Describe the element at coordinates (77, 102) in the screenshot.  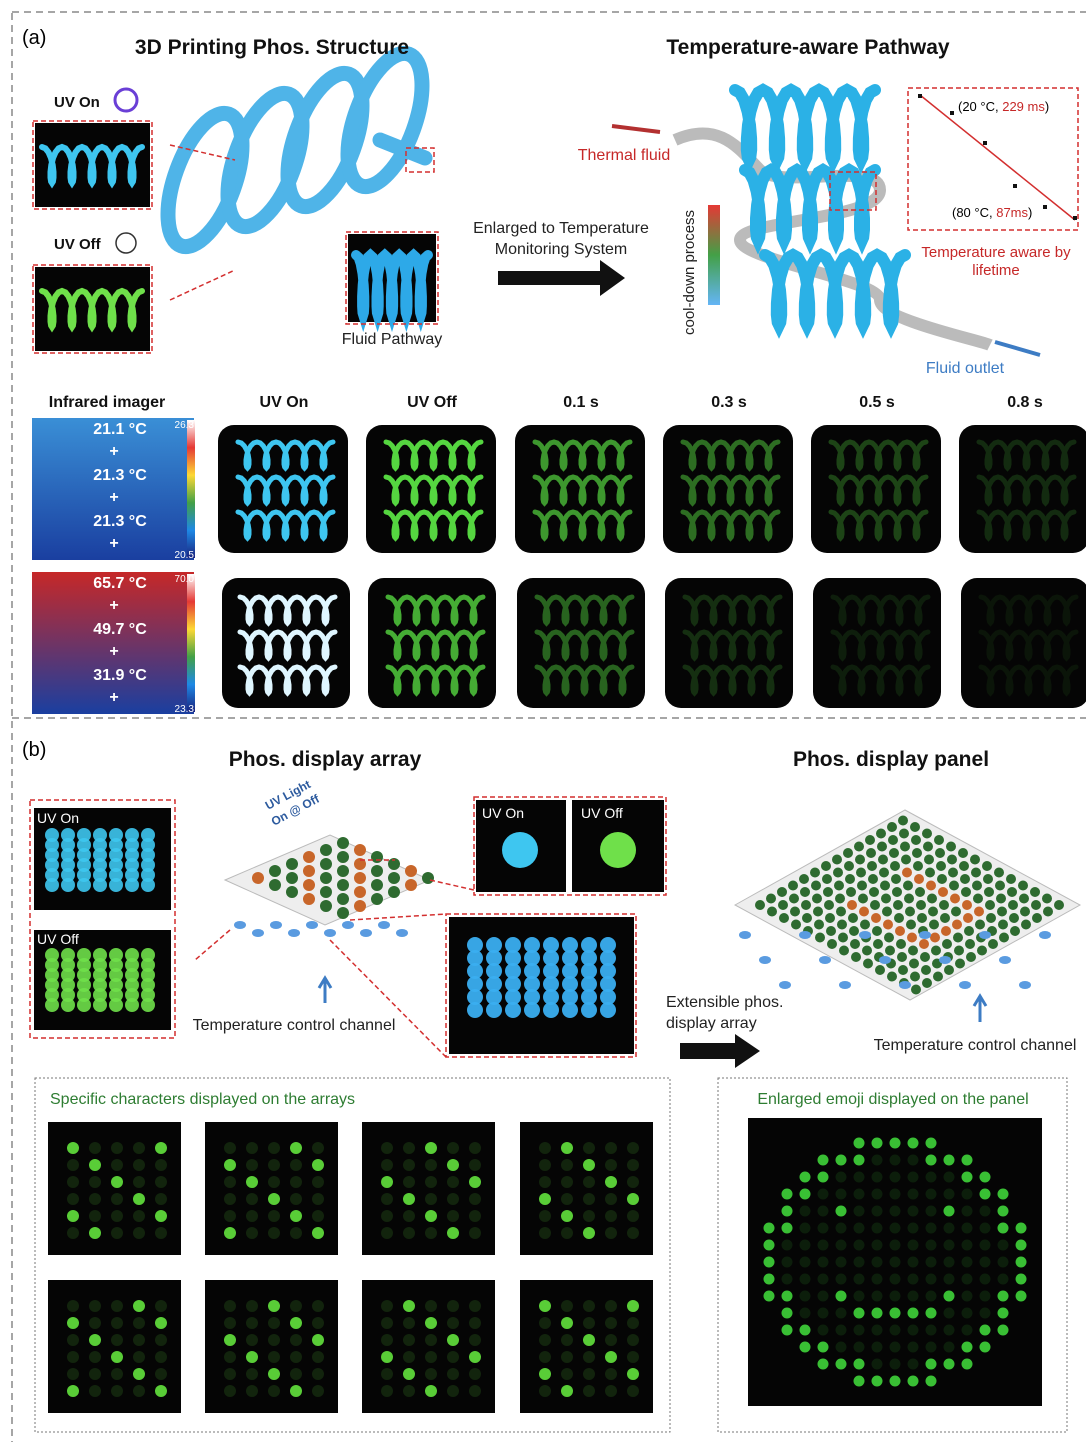
I see `label: UV On` at that location.